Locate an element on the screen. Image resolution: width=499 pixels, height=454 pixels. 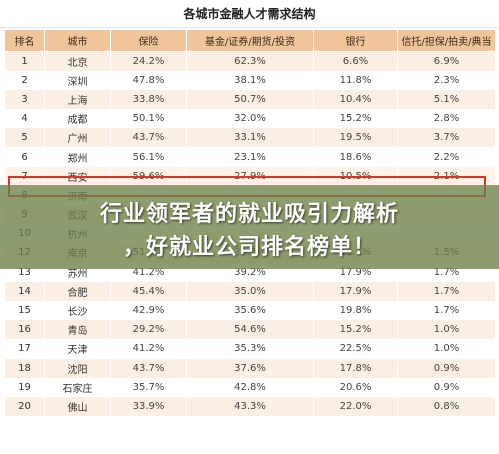
table-cell: 47.8% is located at coordinates (148, 80).